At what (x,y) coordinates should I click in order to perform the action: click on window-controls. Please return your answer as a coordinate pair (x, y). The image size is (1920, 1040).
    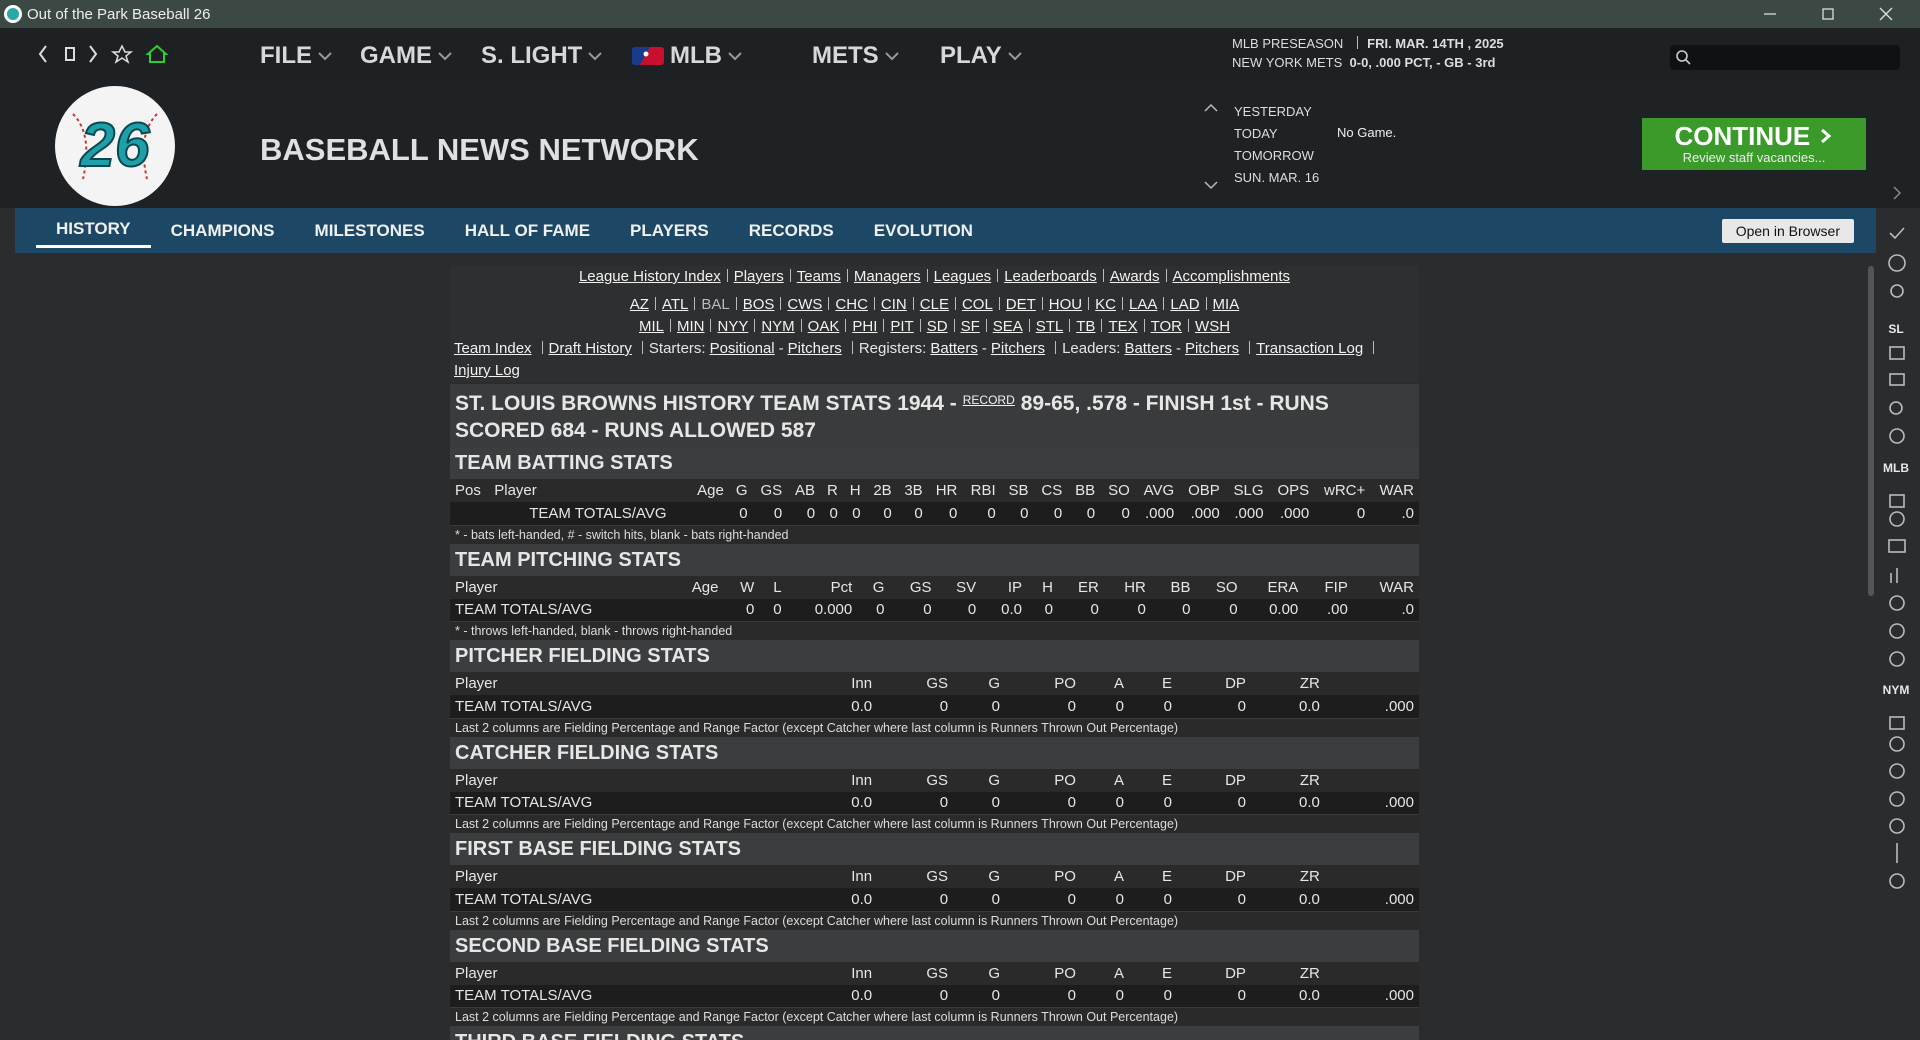
    Looking at the image, I should click on (1835, 14).